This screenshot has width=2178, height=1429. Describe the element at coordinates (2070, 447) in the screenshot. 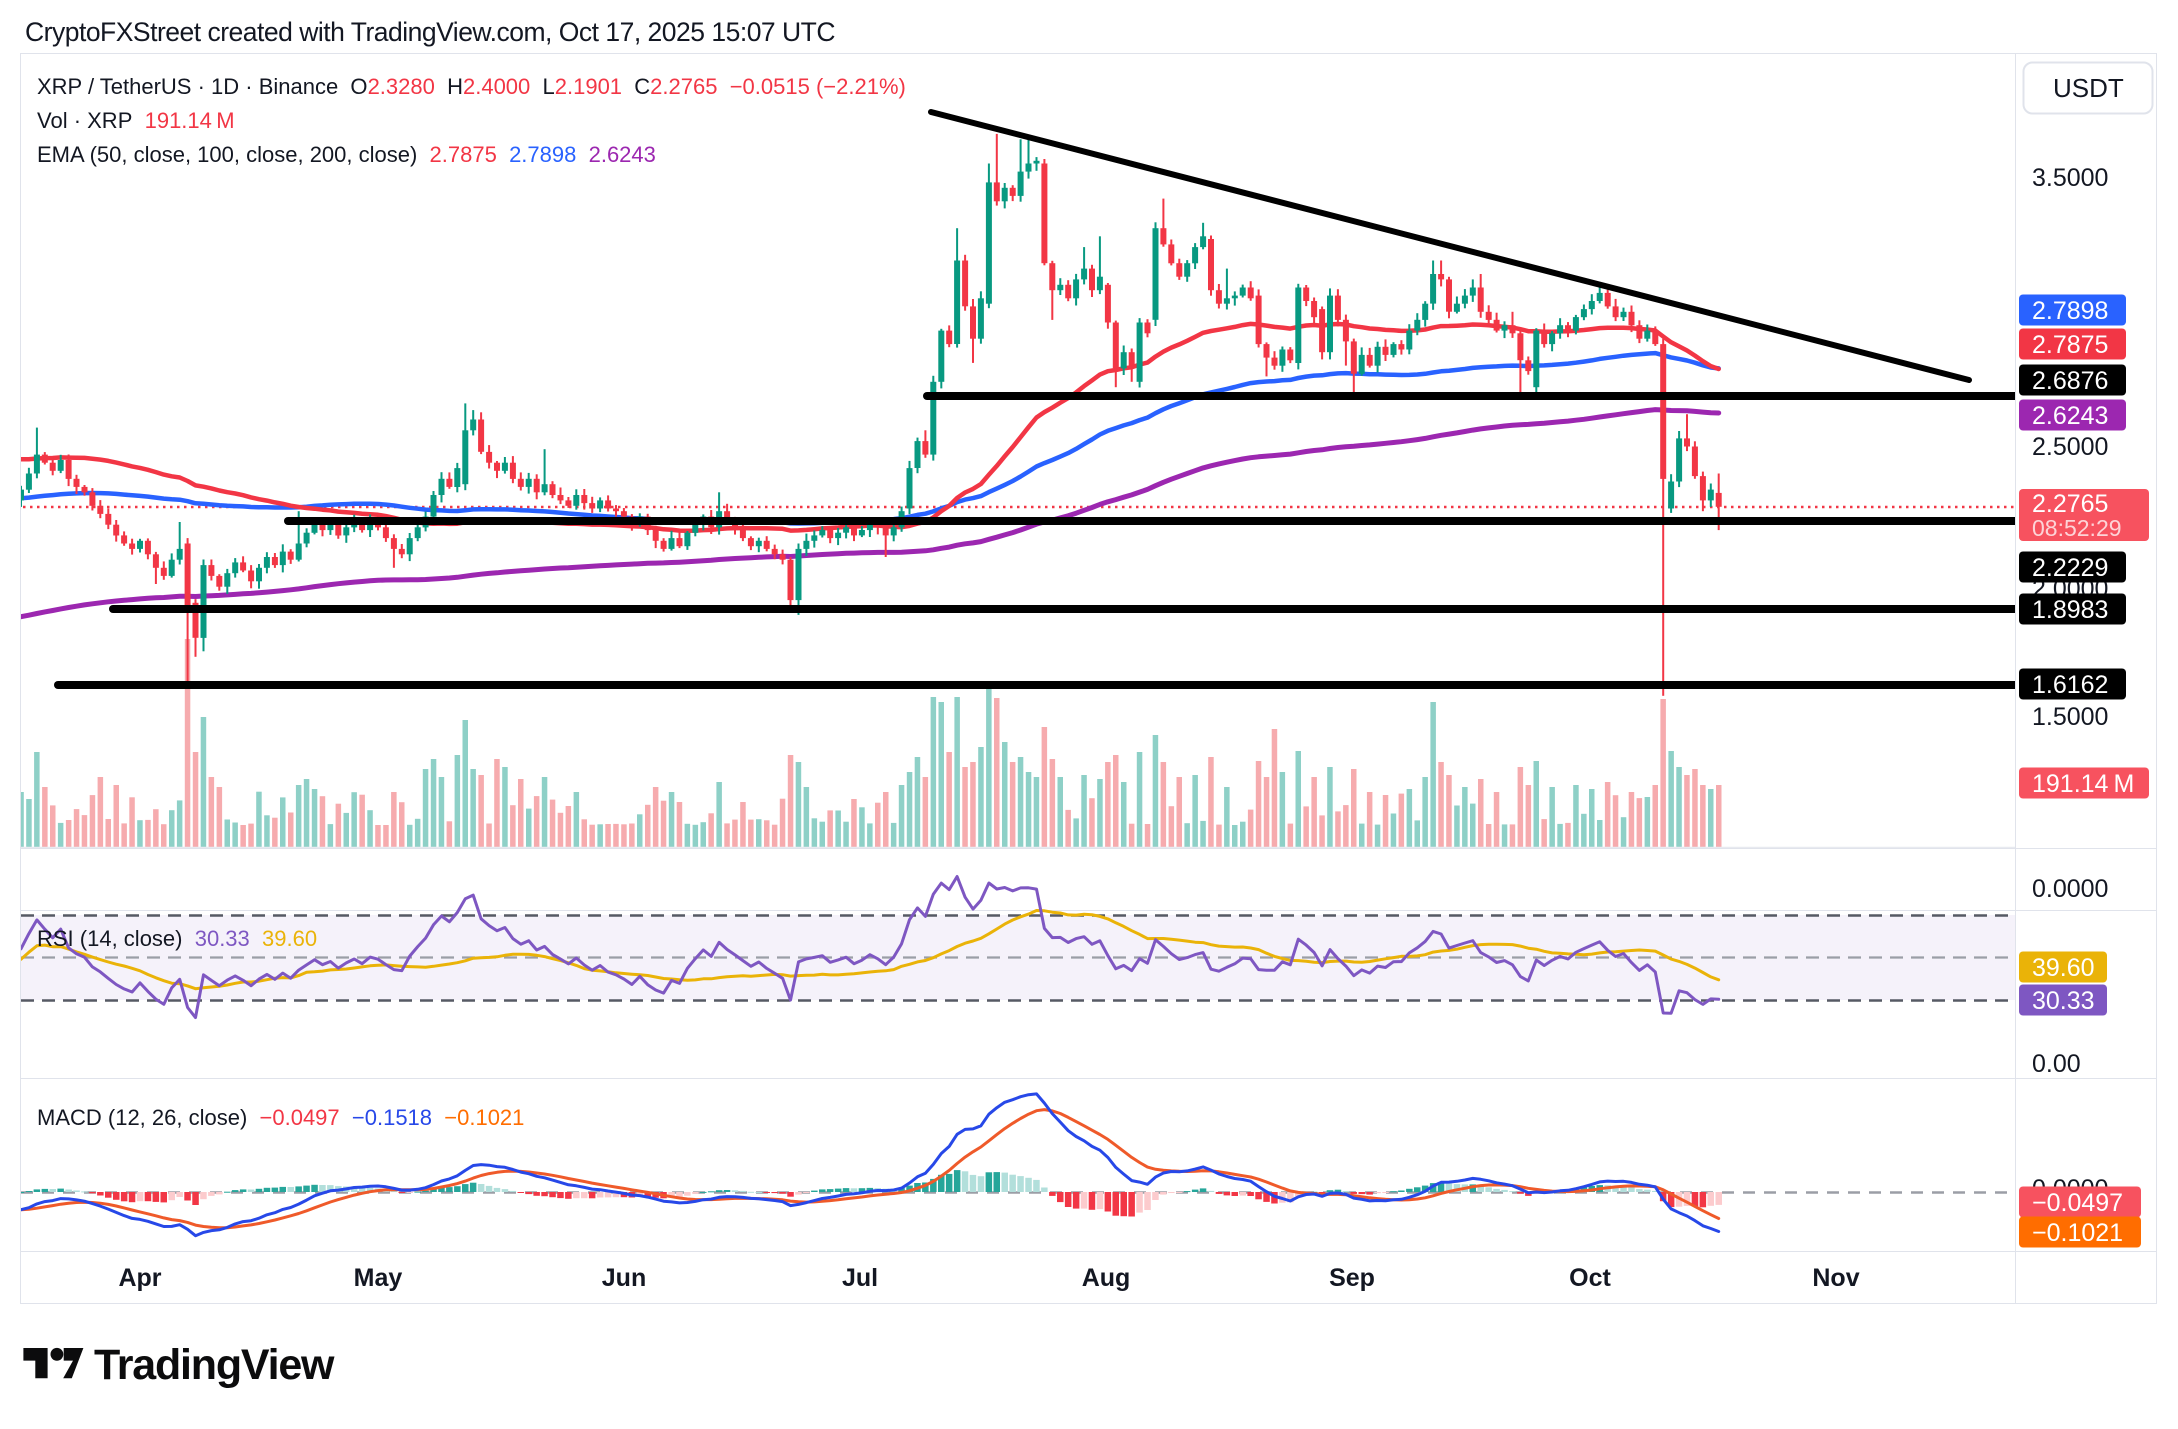

I see `svg-text: 2.5000` at that location.